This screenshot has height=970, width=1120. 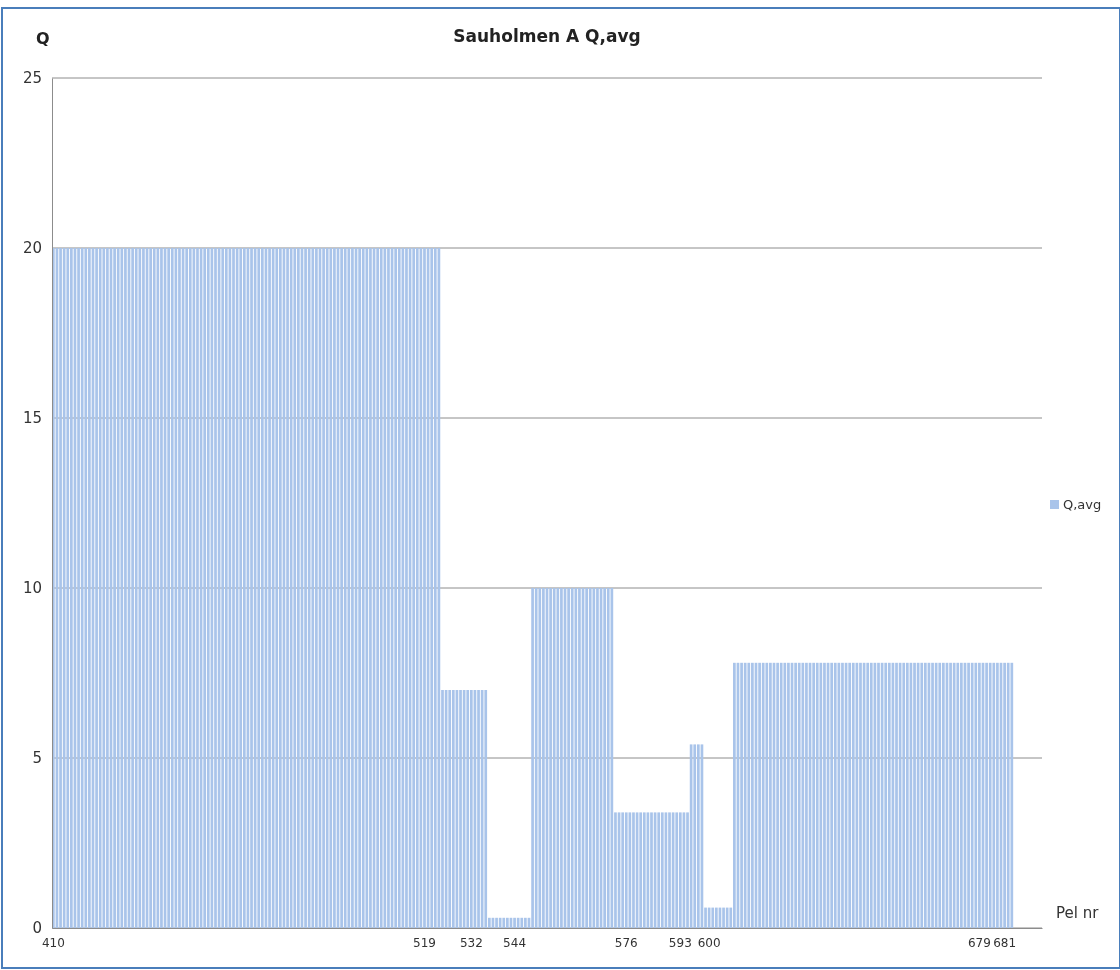 I want to click on x-tick-label: 410, so click(x=53, y=942).